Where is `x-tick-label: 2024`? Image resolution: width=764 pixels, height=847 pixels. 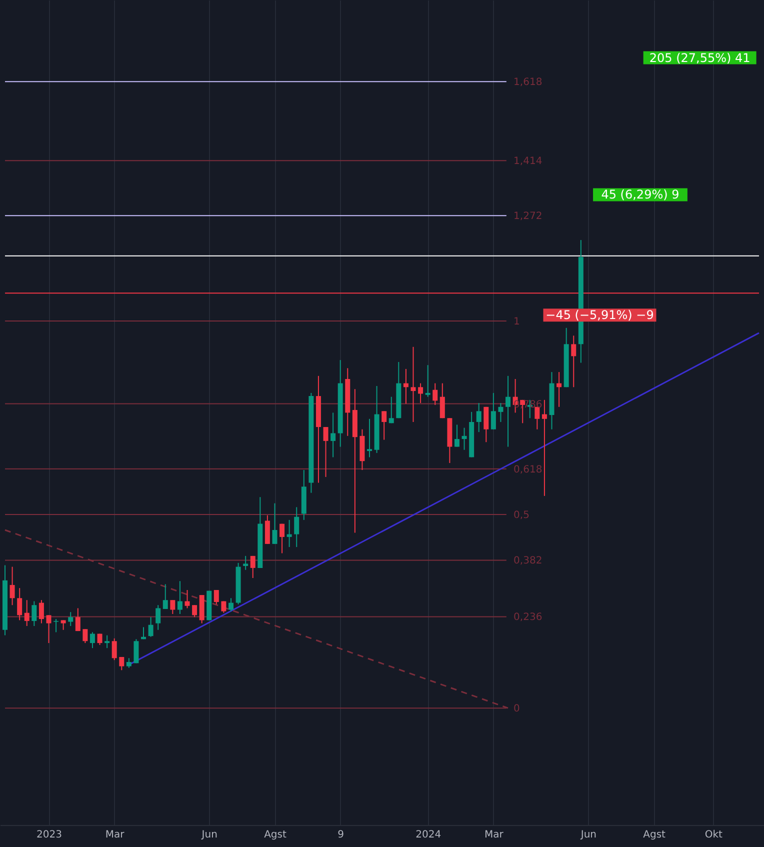
x-tick-label: 2024 is located at coordinates (429, 835).